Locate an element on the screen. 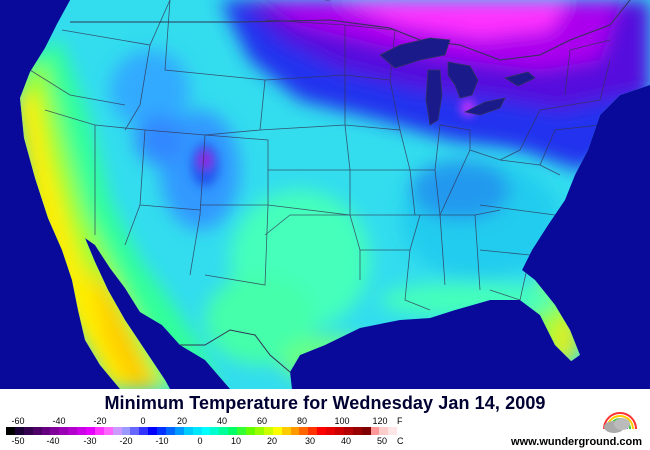  c-tick-label: -20 is located at coordinates (126, 441).